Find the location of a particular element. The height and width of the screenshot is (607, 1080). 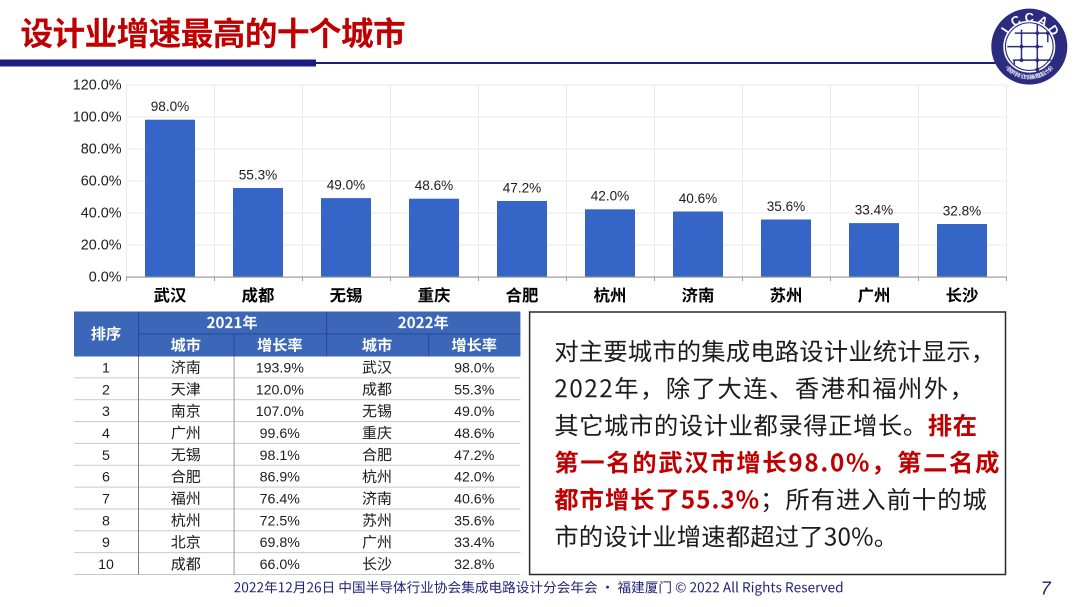

svg-text: 2 is located at coordinates (106, 390).